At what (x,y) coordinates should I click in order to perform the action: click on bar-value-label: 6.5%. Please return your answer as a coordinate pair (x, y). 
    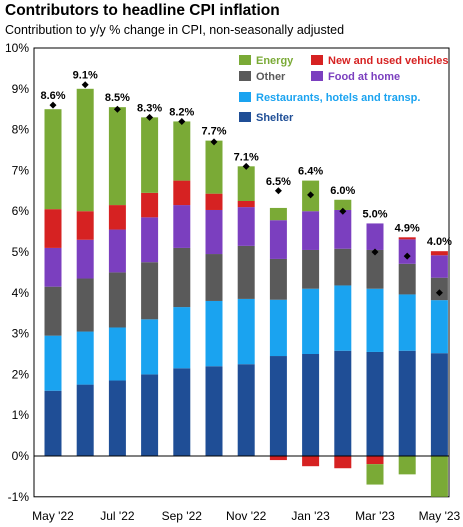
    Looking at the image, I should click on (278, 182).